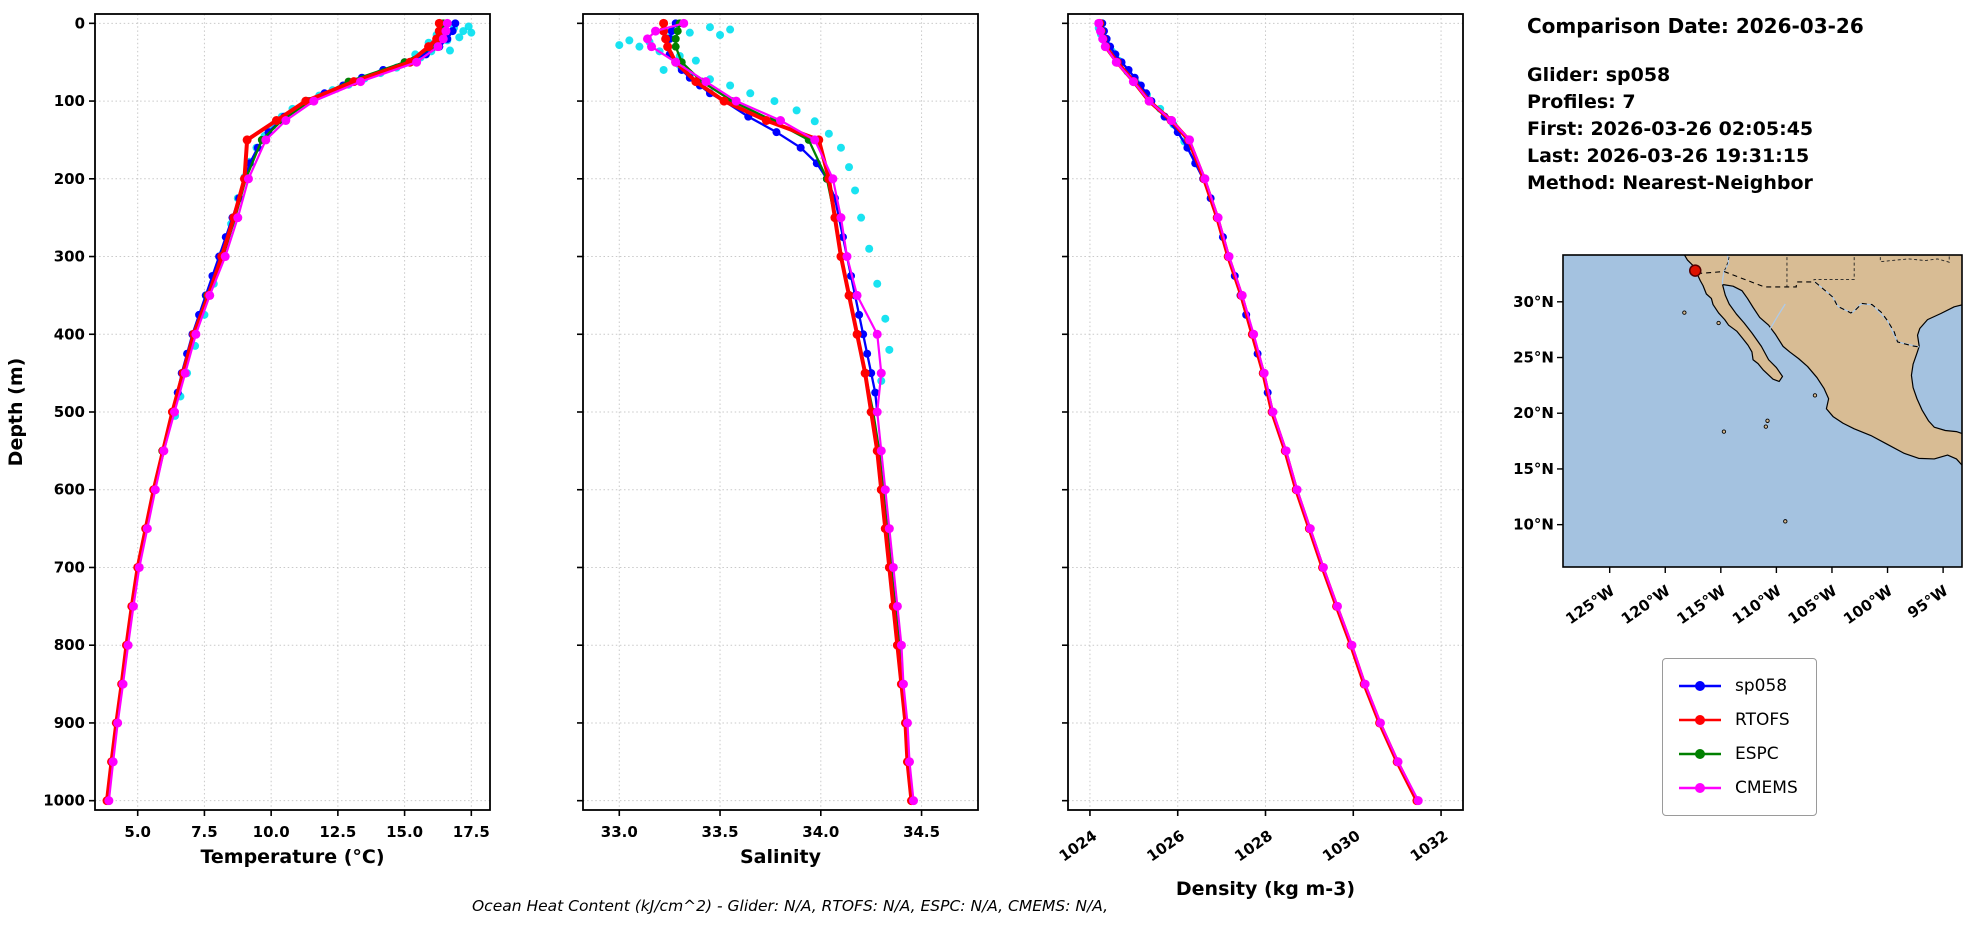 This screenshot has height=934, width=1978. I want to click on svg-text: 15°N, so click(1533, 469).